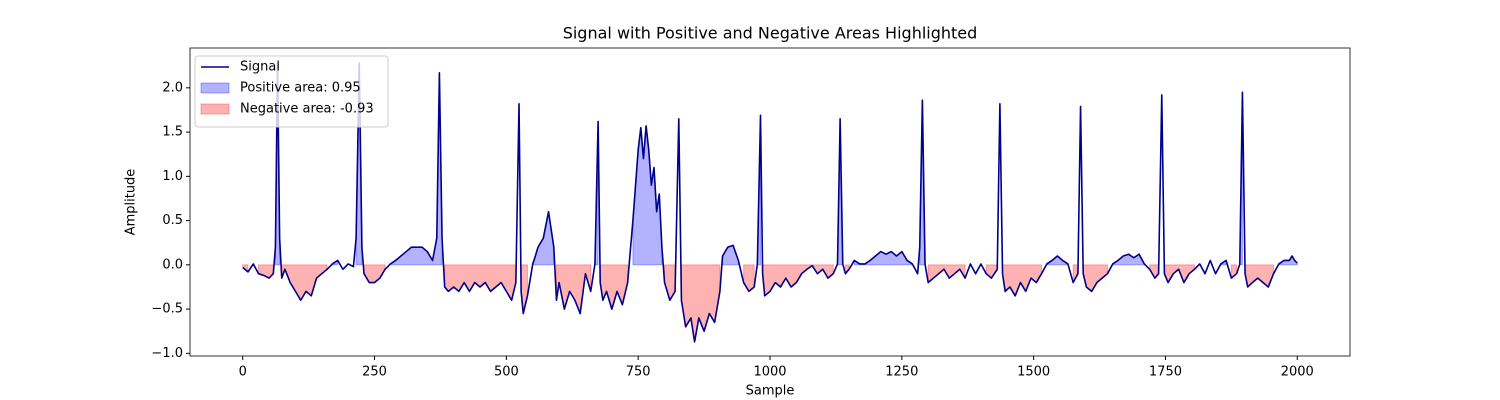 This screenshot has width=1500, height=400. What do you see at coordinates (1165, 372) in the screenshot?
I see `x-tick-label: 1750` at bounding box center [1165, 372].